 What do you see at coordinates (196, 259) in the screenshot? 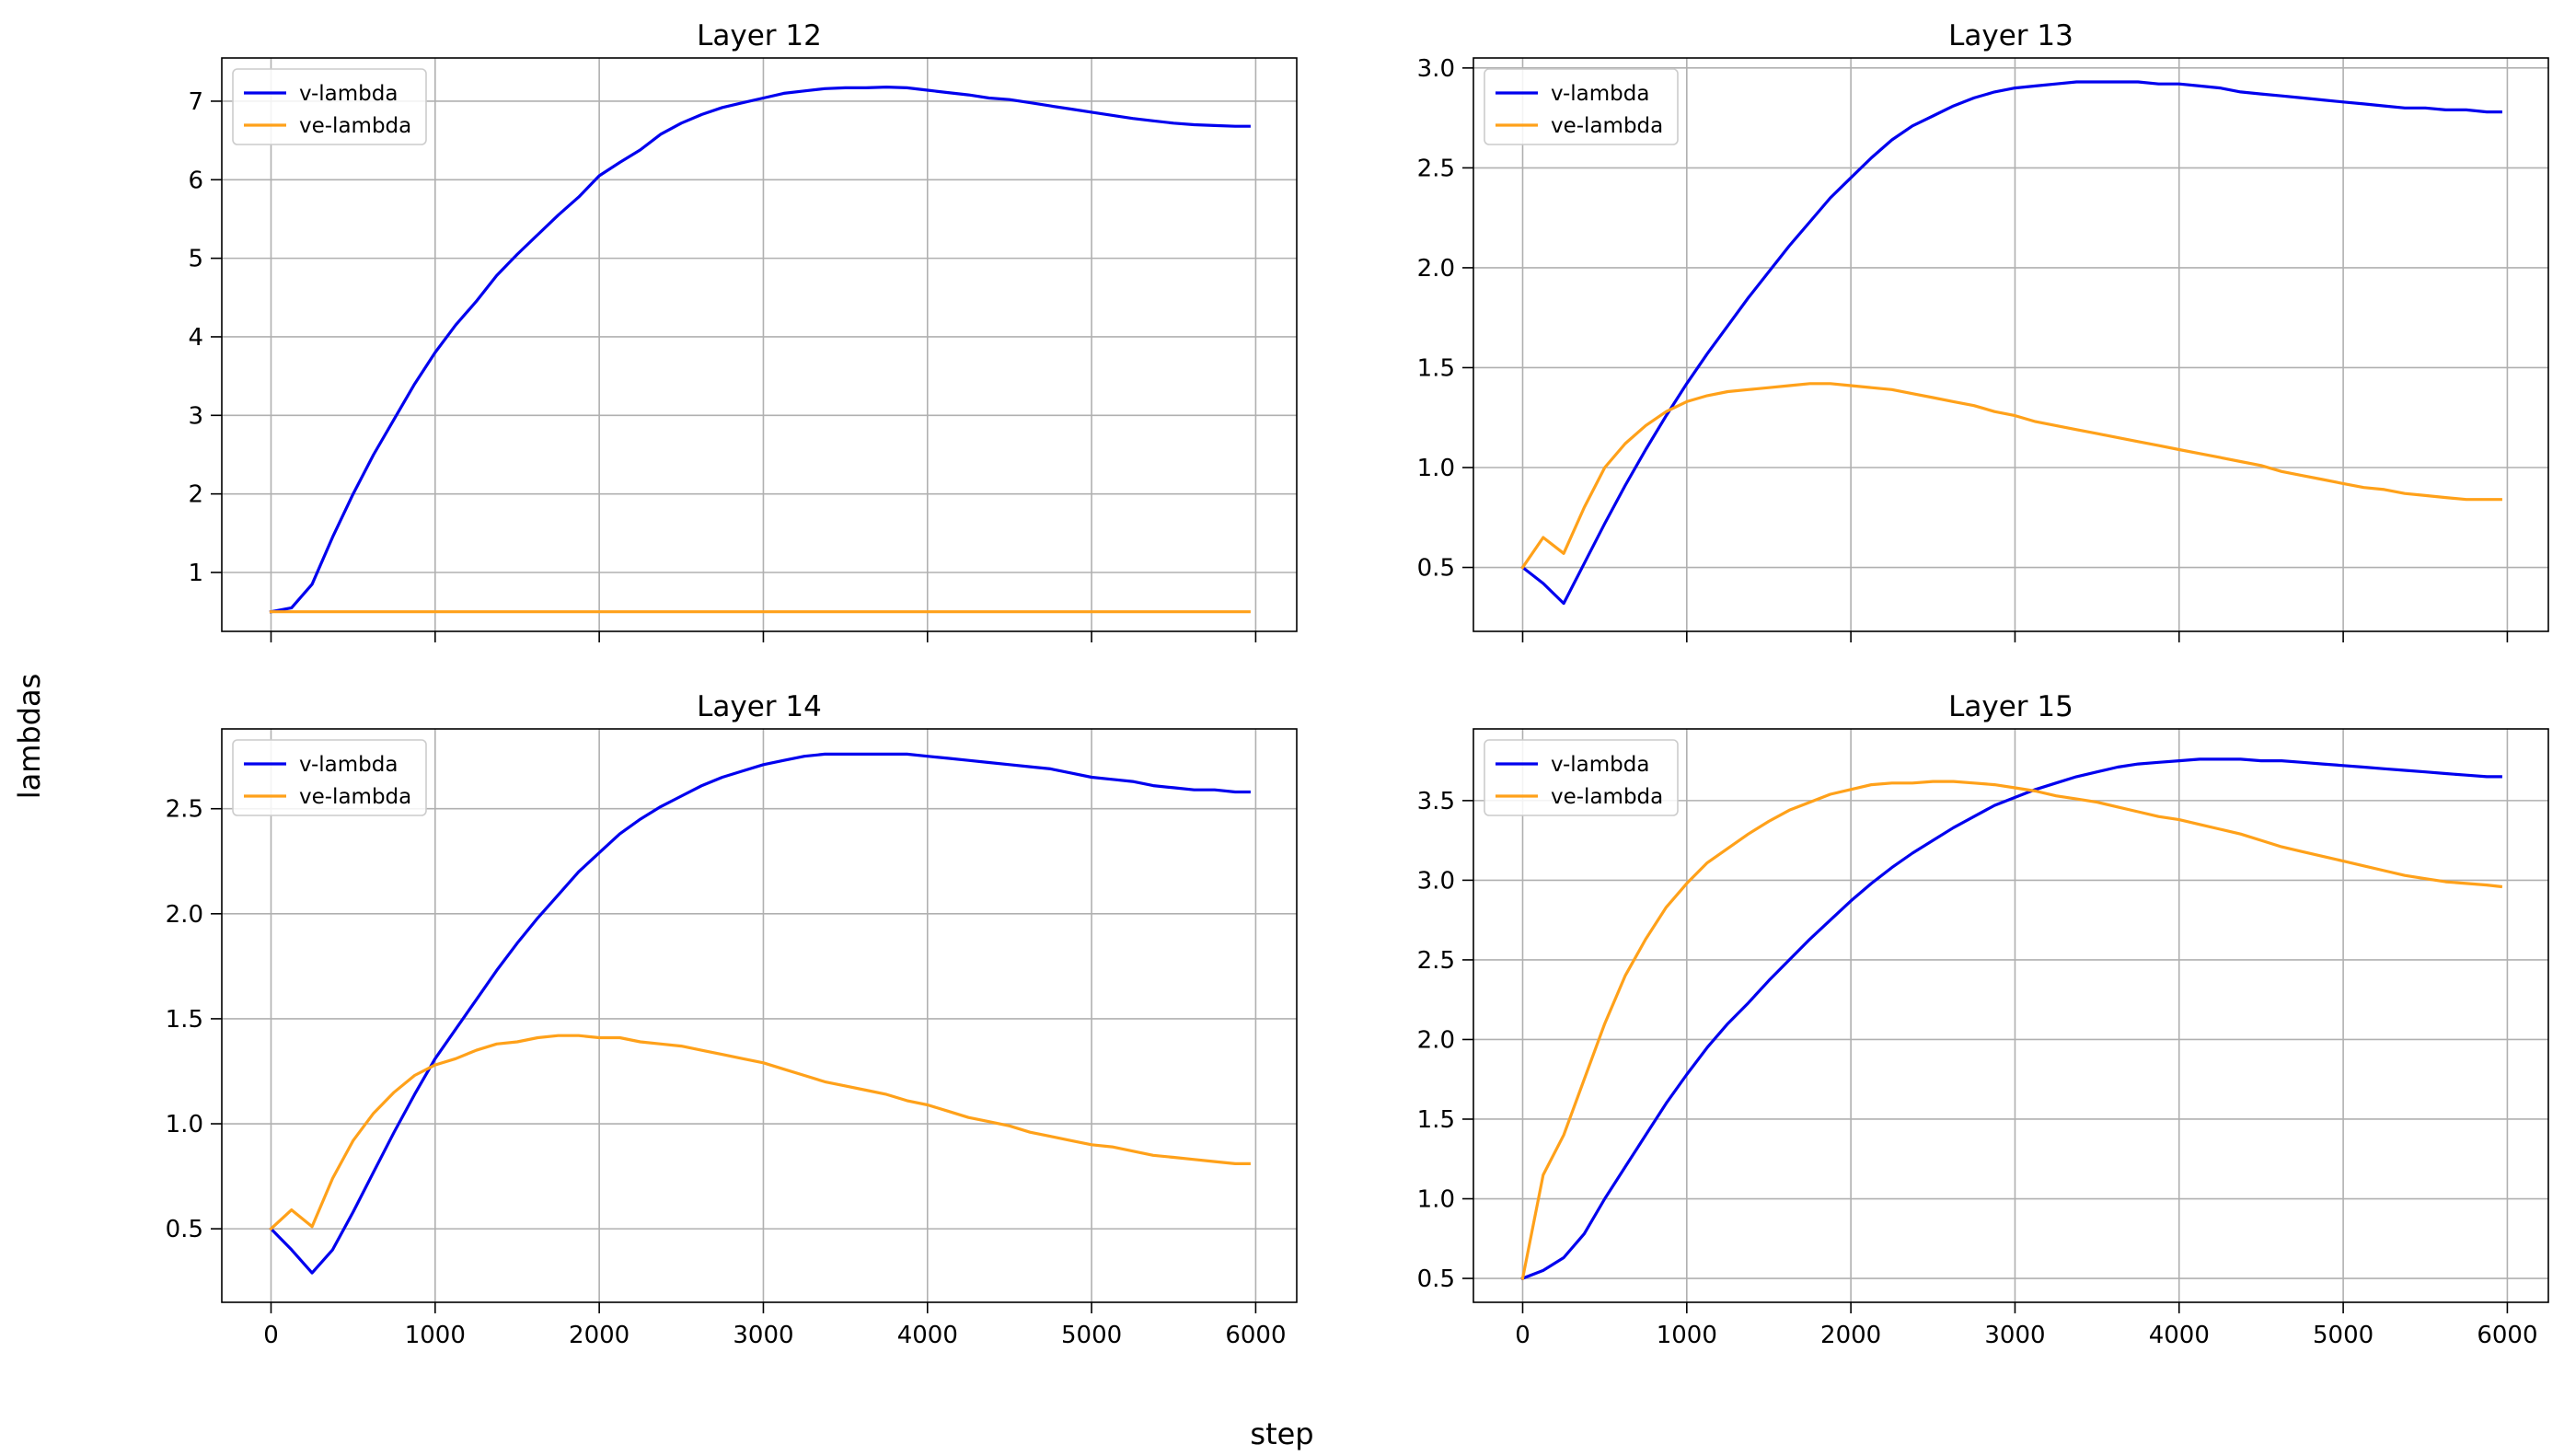
I see `y-tick-label: 5` at bounding box center [196, 259].